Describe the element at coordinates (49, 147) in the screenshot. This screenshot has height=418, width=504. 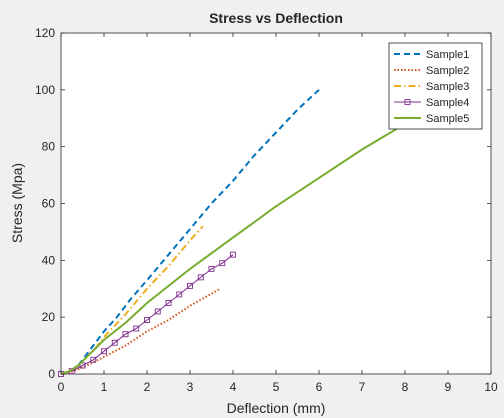
I see `y-tick-label: 80` at that location.